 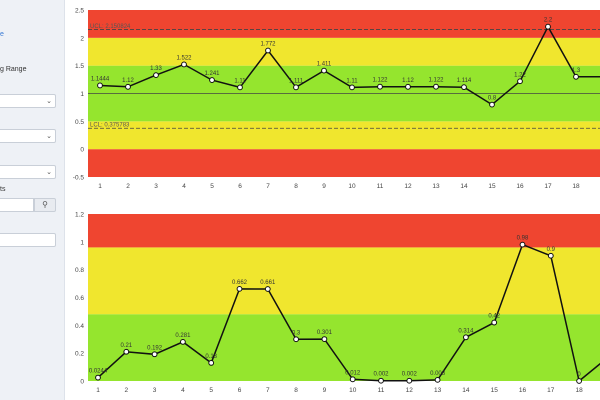 I want to click on y-tick-label: 0.2, so click(x=79, y=354).